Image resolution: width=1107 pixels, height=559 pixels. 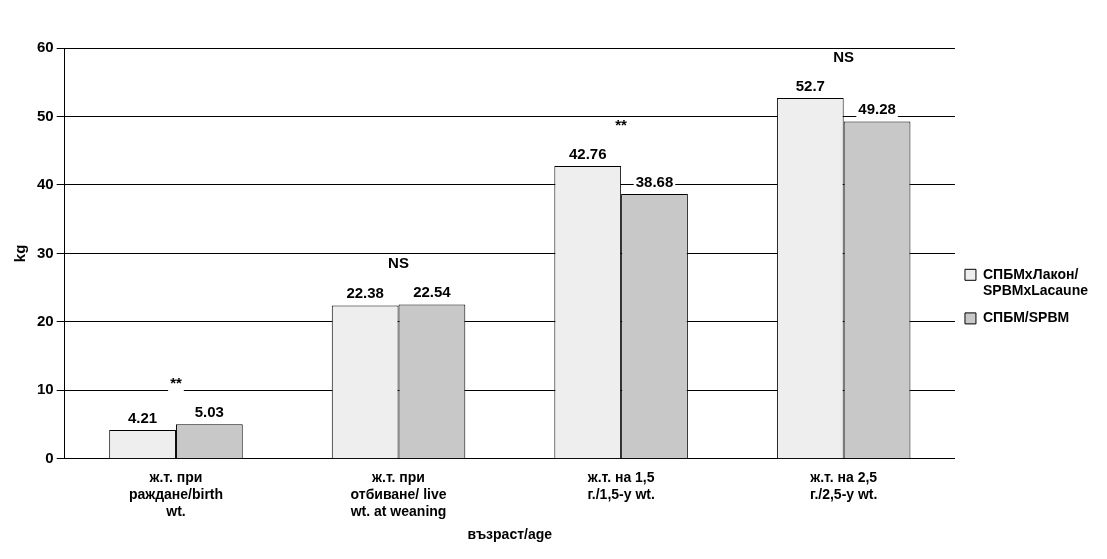 What do you see at coordinates (877, 109) in the screenshot?
I see `data-label: 49.28` at bounding box center [877, 109].